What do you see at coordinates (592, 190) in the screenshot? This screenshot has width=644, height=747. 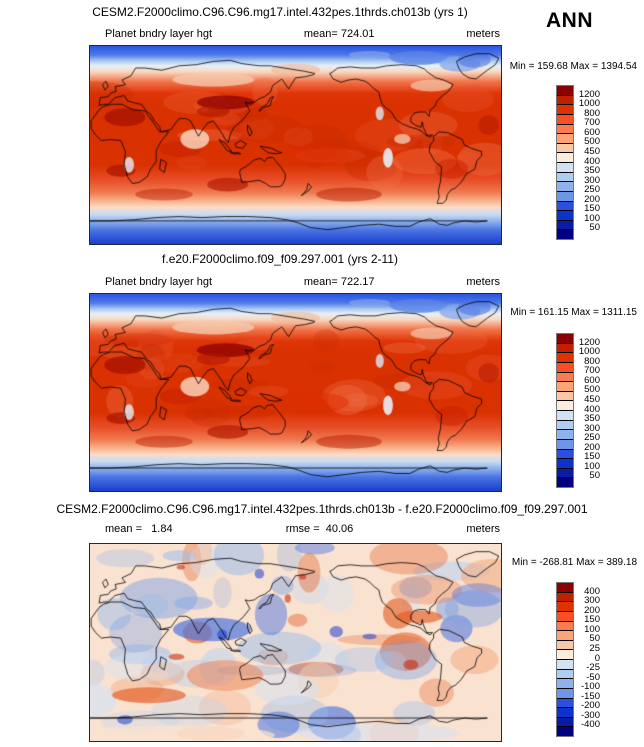 I see `colorbar-tick-label: 250` at bounding box center [592, 190].